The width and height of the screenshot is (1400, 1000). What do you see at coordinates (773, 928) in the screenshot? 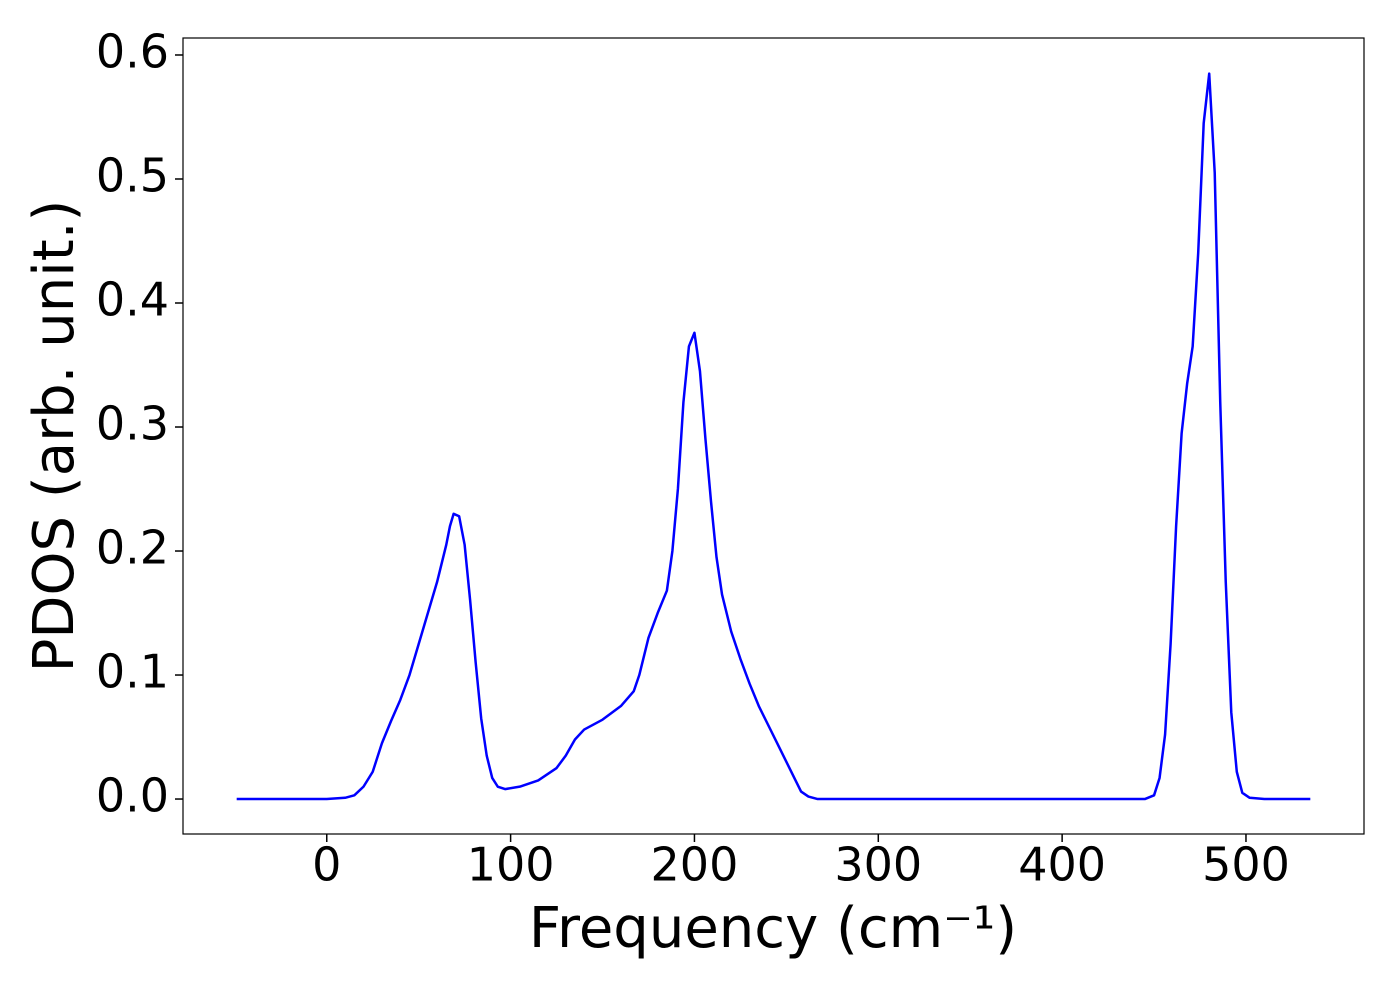
I see `x-axis-label: Frequency (cm⁻¹)` at bounding box center [773, 928].